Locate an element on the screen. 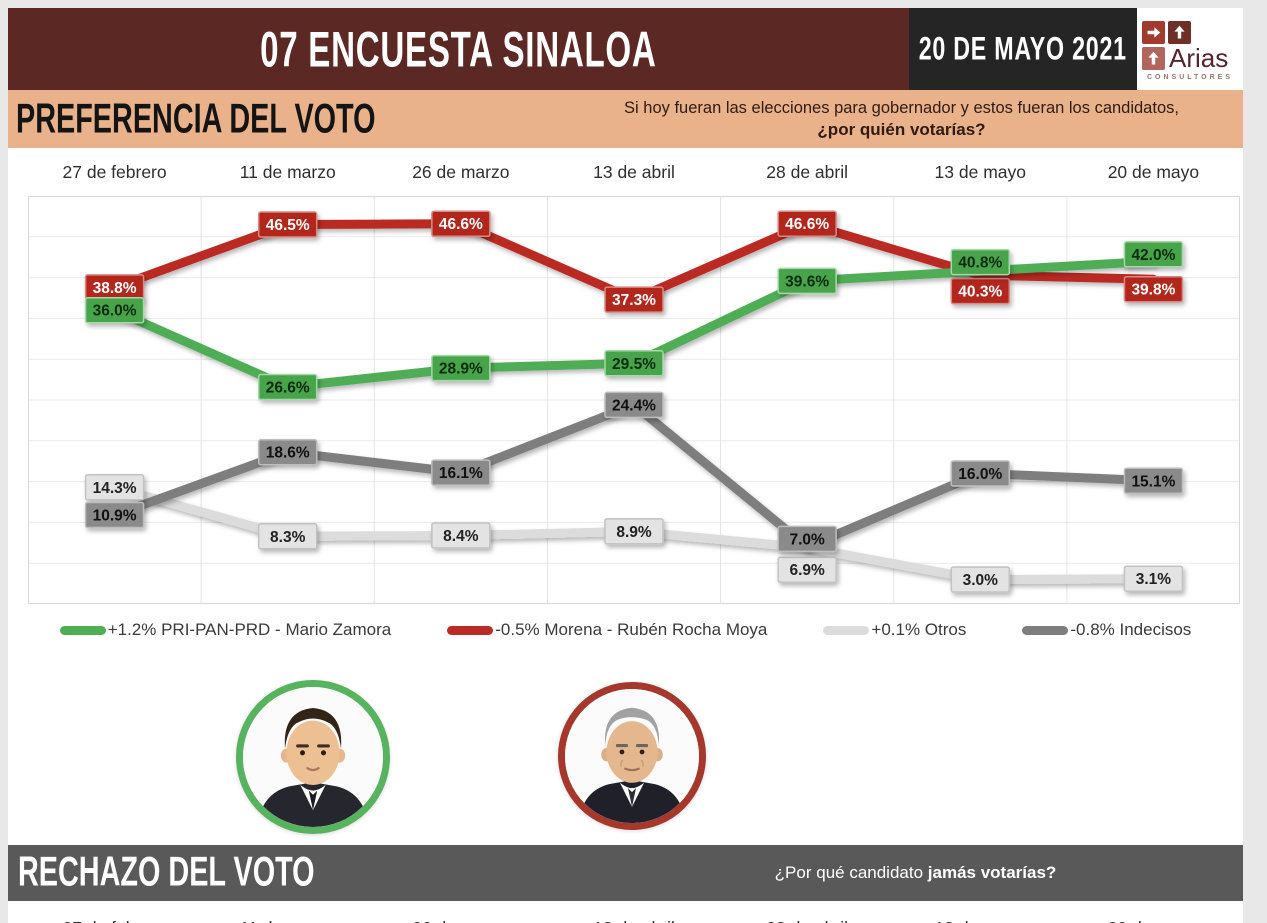 Image resolution: width=1267 pixels, height=923 pixels. date-label: 27 de febrero is located at coordinates (114, 172).